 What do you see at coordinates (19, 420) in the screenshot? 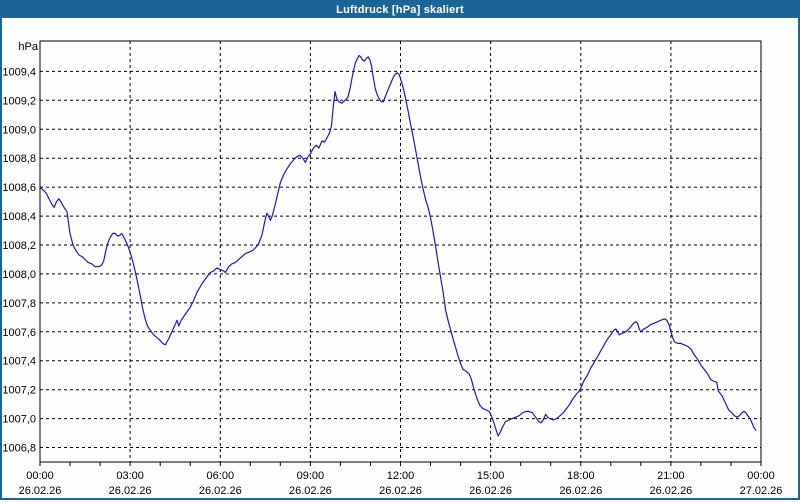
I see `y-tick-label: 1007,0` at bounding box center [19, 420].